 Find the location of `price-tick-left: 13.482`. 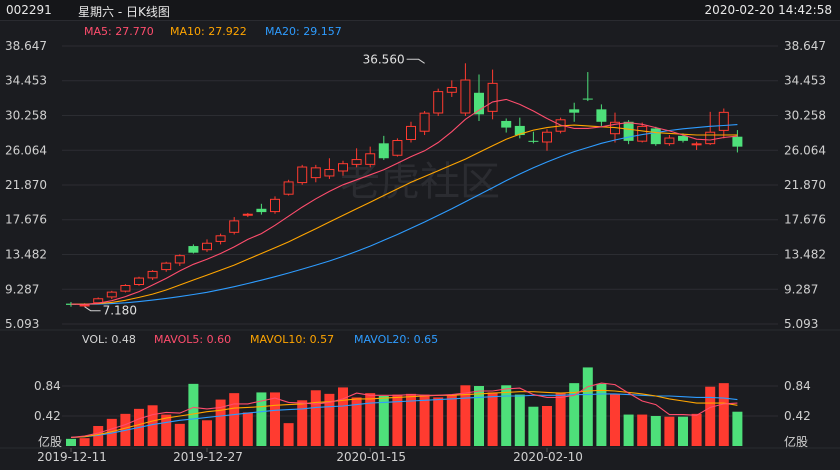

price-tick-left: 13.482 is located at coordinates (26, 254).